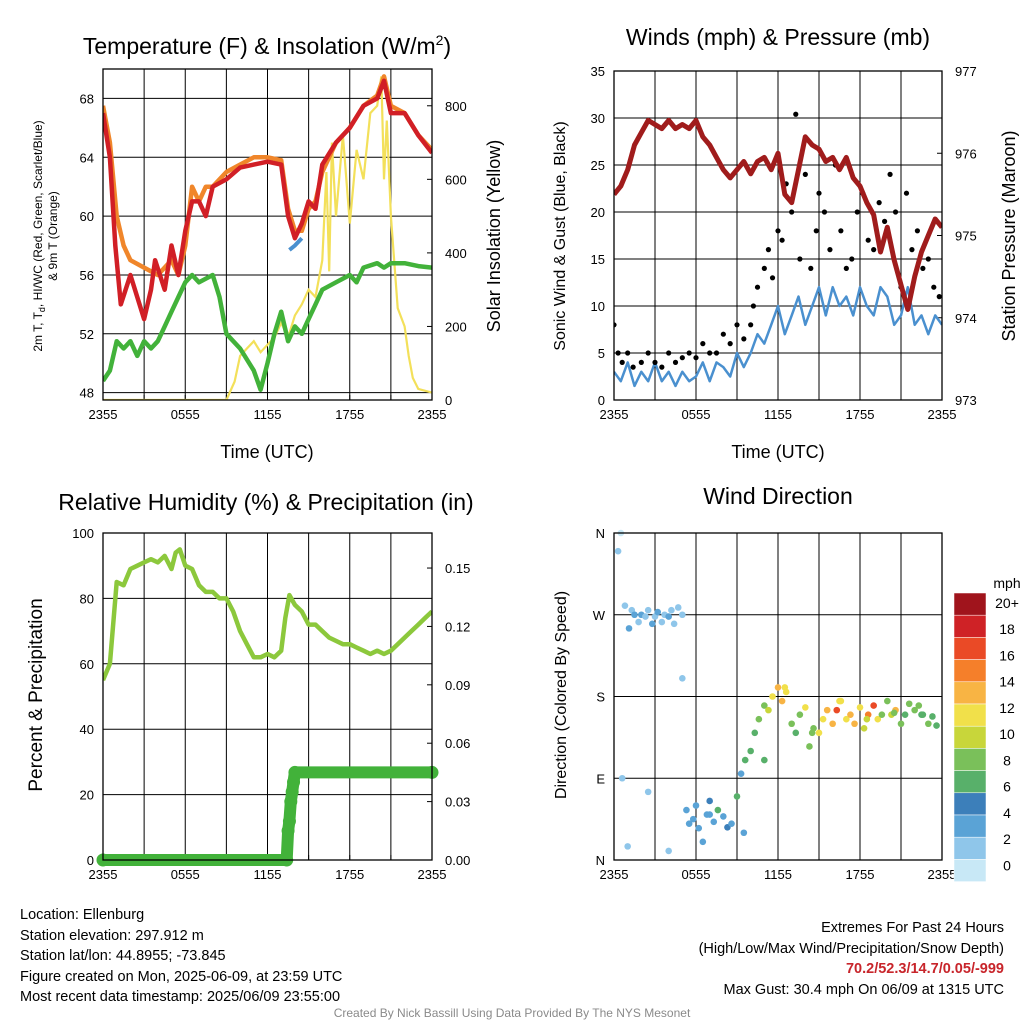 This screenshot has height=1024, width=1024. Describe the element at coordinates (53, 236) in the screenshot. I see `temp-y-label-line2: & 9m T (Orange)` at that location.